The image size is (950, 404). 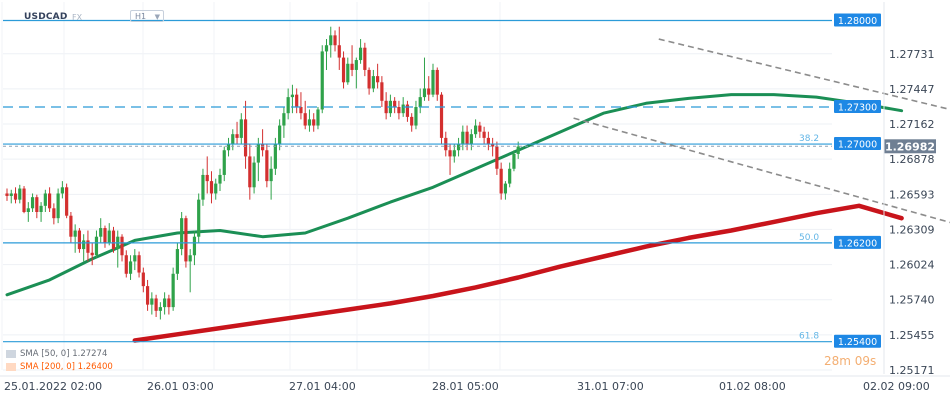 I want to click on legend-sma200: SMA [200, 0] 1.26400, so click(x=59, y=367).